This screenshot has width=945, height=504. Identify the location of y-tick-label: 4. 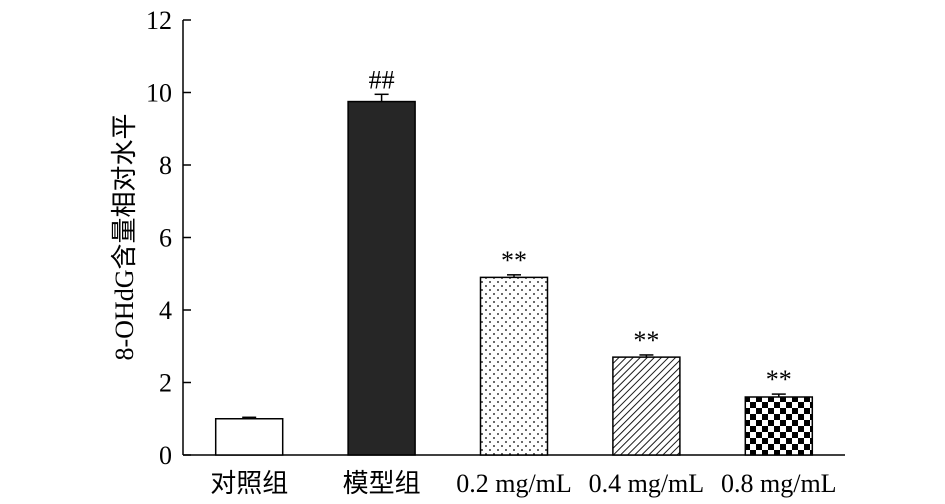
(165, 310).